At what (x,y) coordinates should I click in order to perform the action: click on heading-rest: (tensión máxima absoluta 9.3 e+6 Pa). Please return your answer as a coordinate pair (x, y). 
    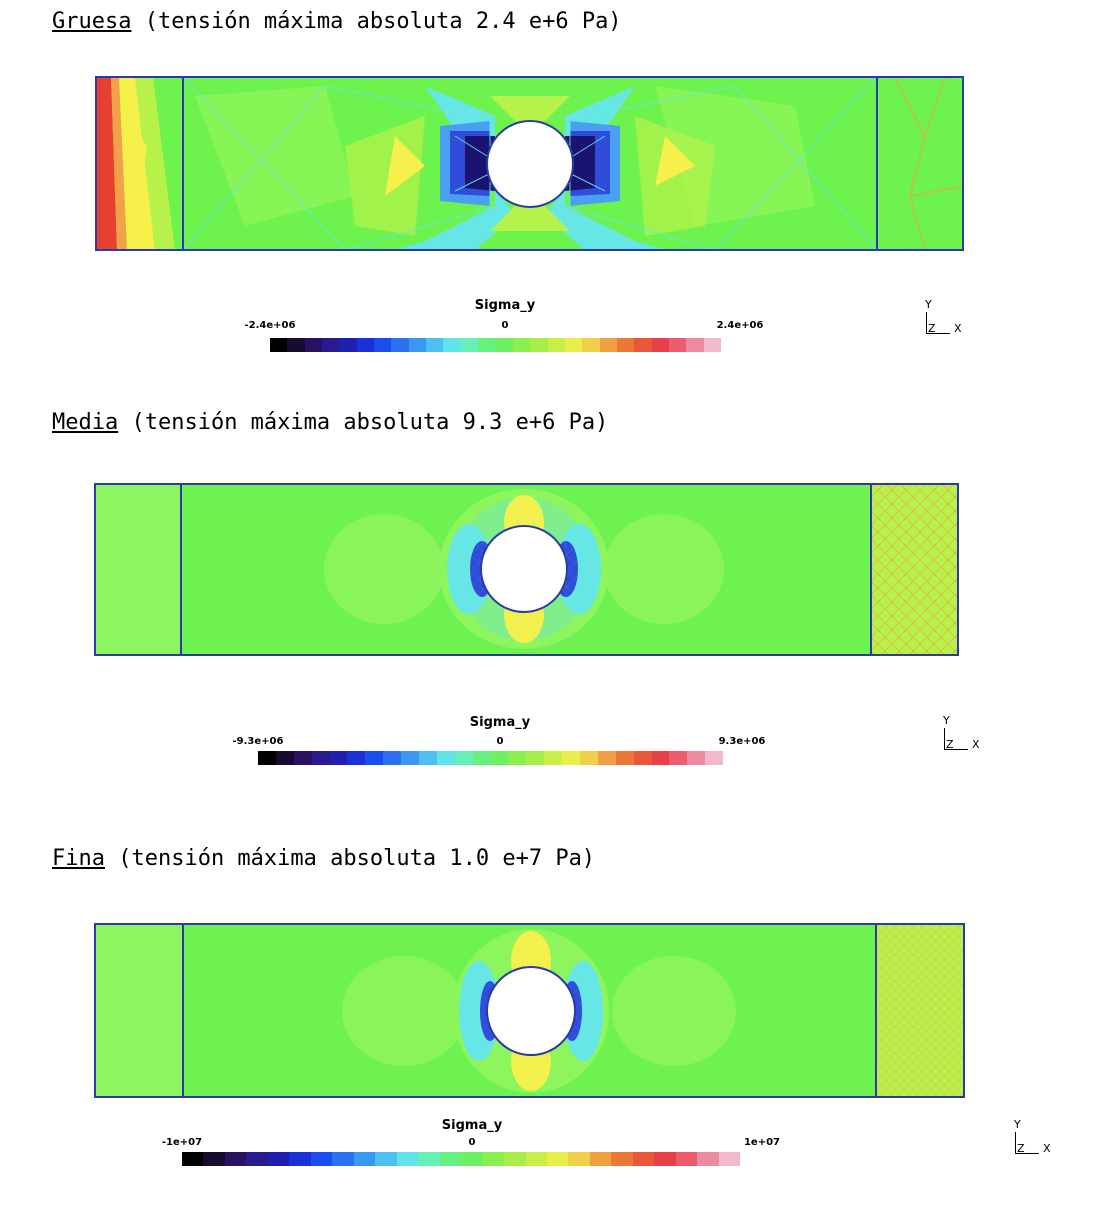
    Looking at the image, I should click on (363, 422).